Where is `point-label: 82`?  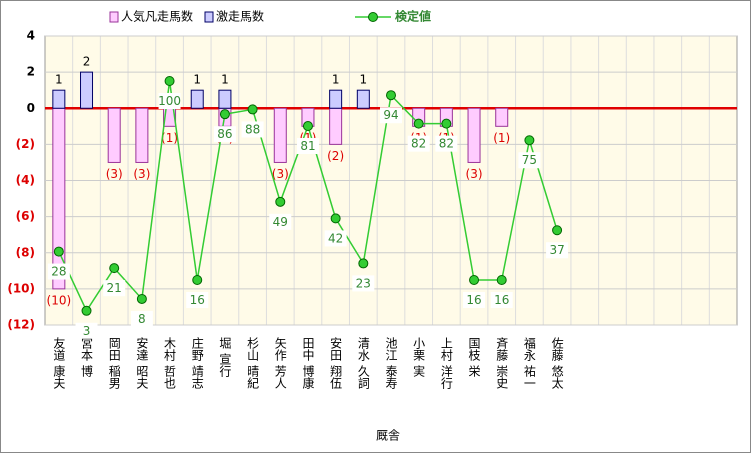
point-label: 82 is located at coordinates (446, 144).